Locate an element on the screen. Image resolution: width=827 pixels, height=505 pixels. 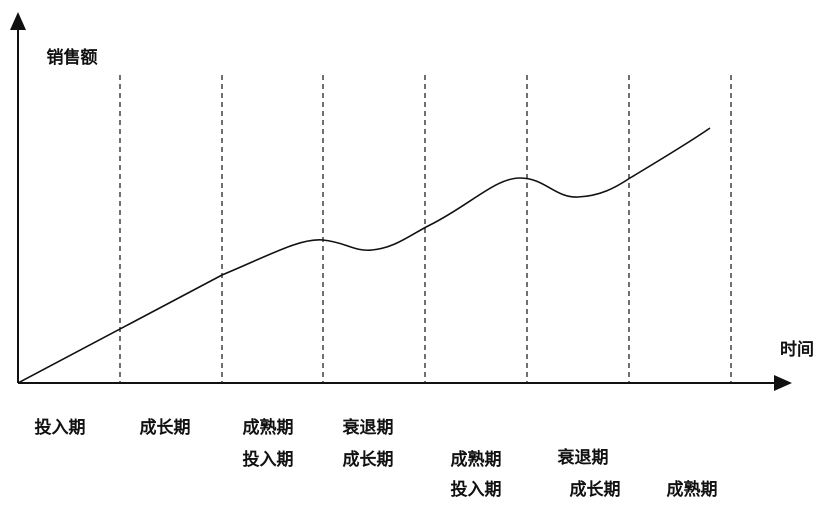
x-axis-label: 时间 is located at coordinates (797, 349).